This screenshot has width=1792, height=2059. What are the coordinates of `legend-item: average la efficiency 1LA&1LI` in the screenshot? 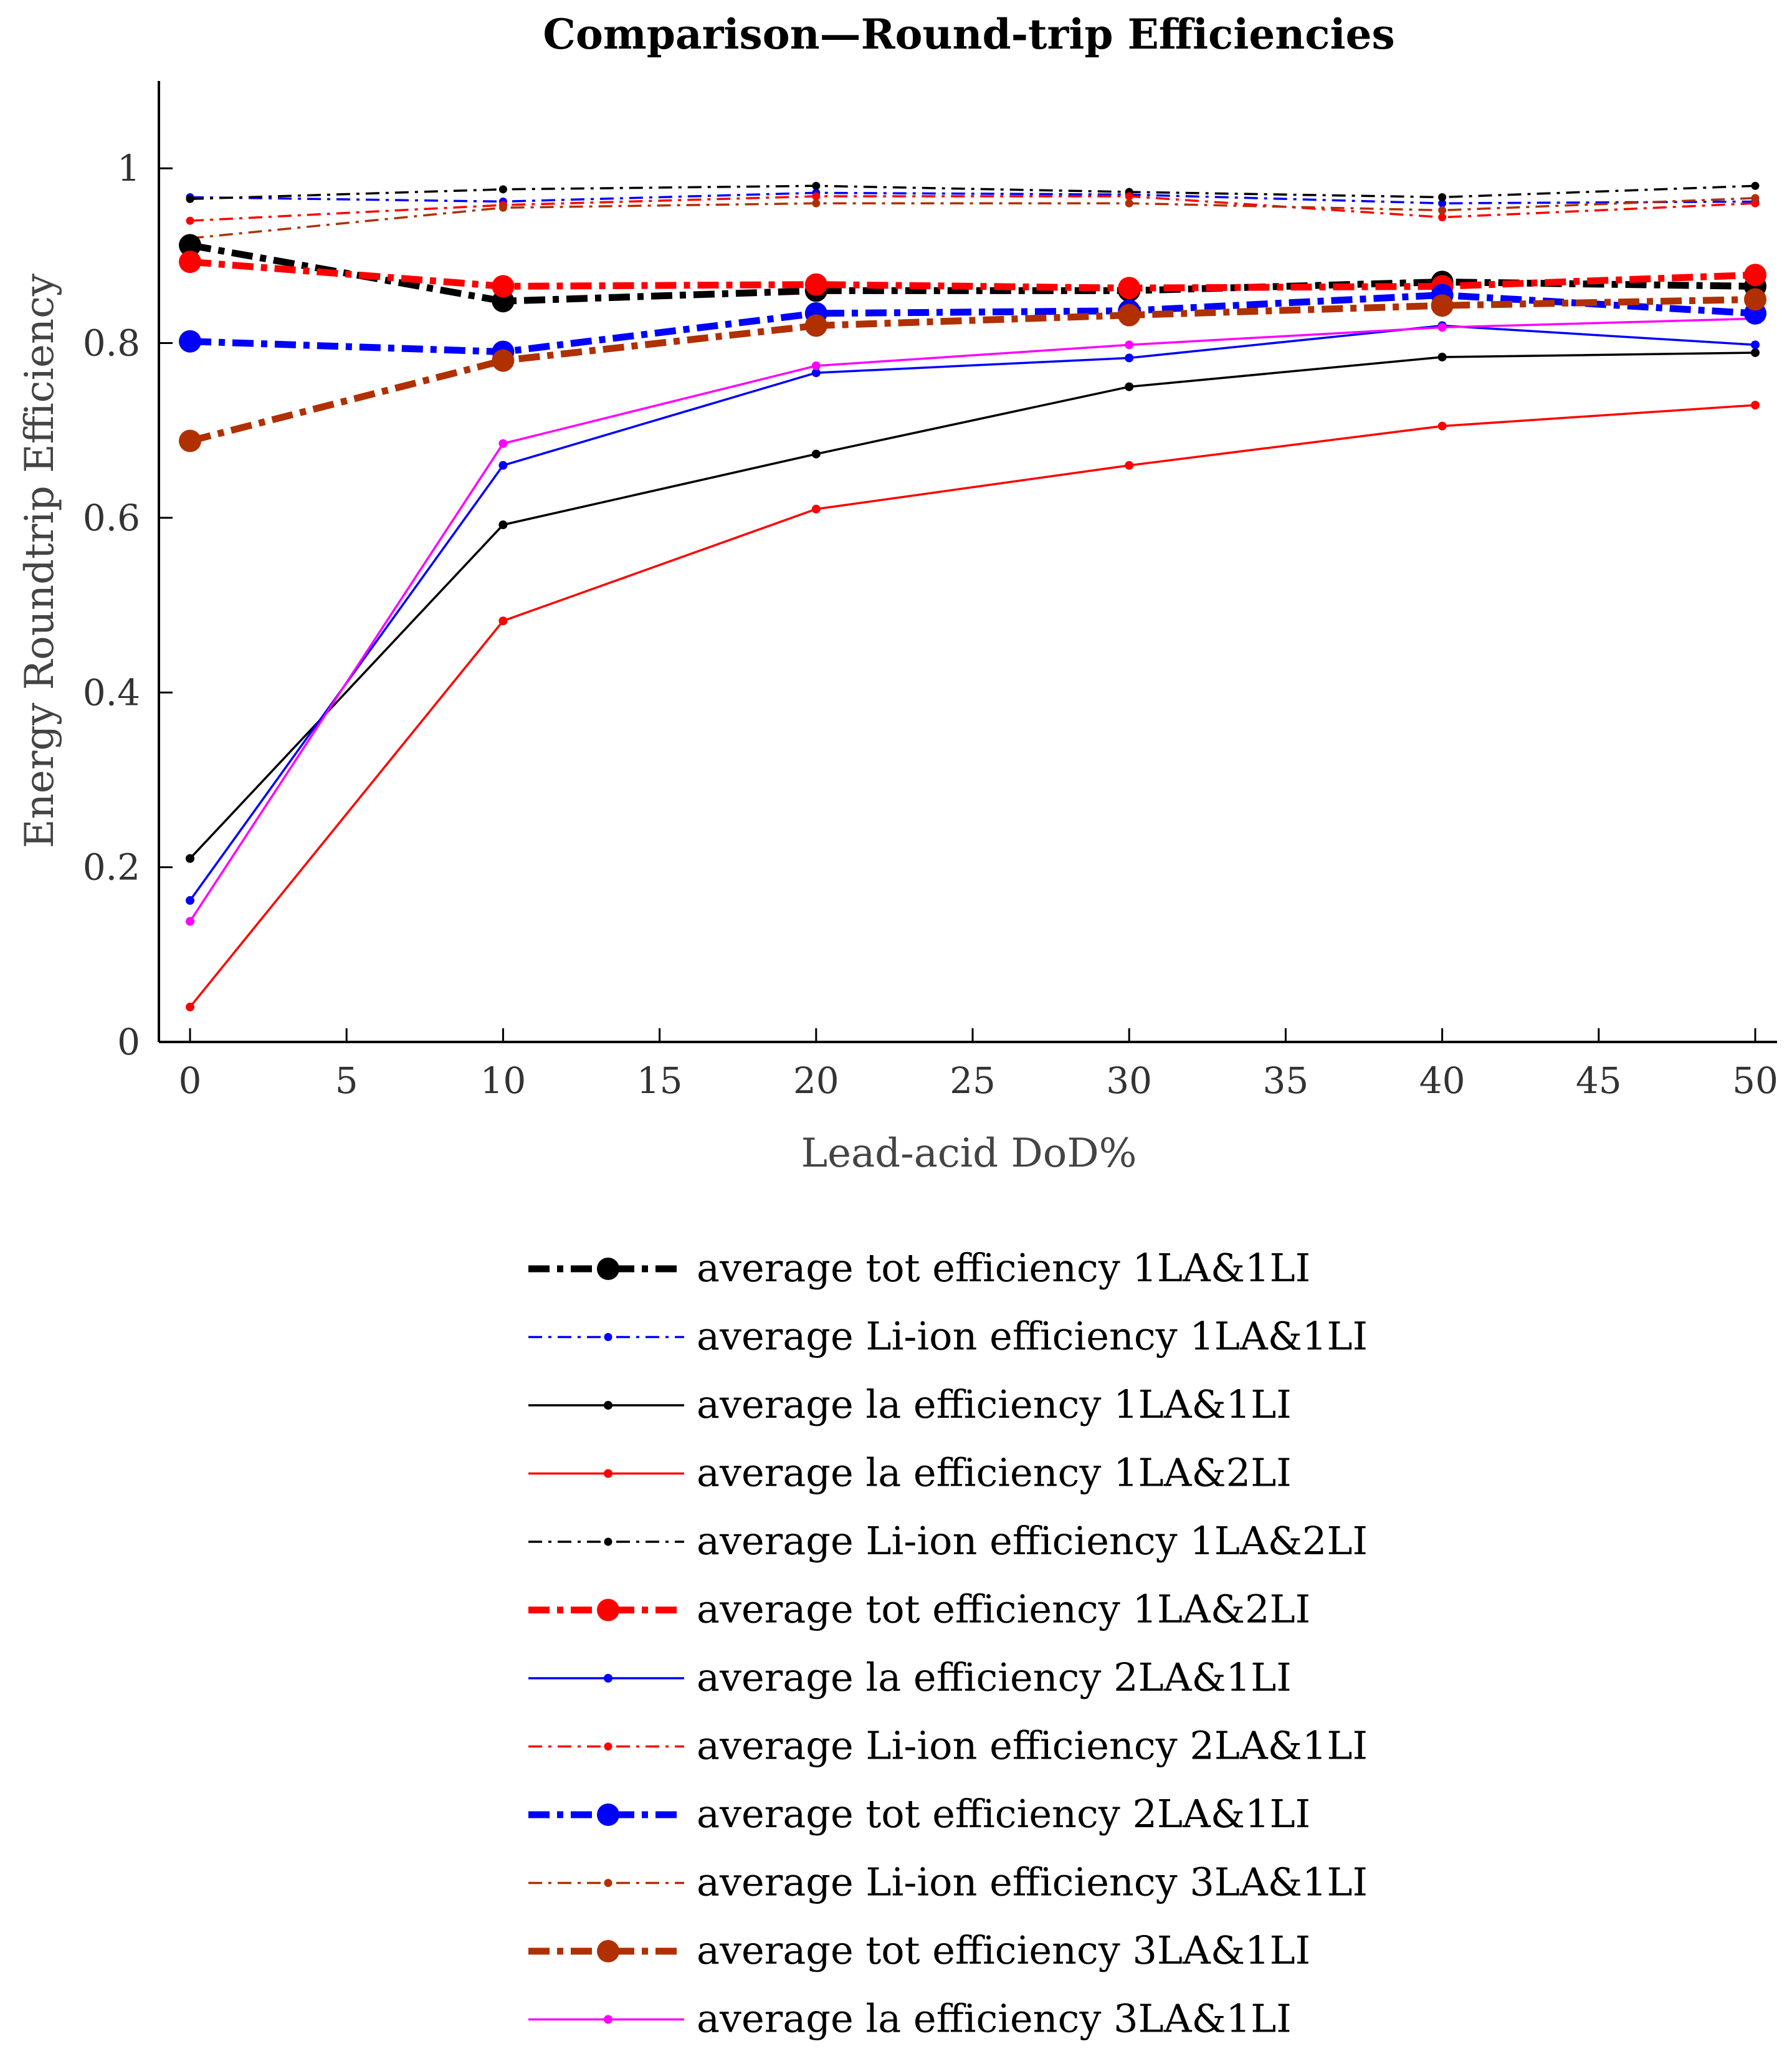 It's located at (910, 1405).